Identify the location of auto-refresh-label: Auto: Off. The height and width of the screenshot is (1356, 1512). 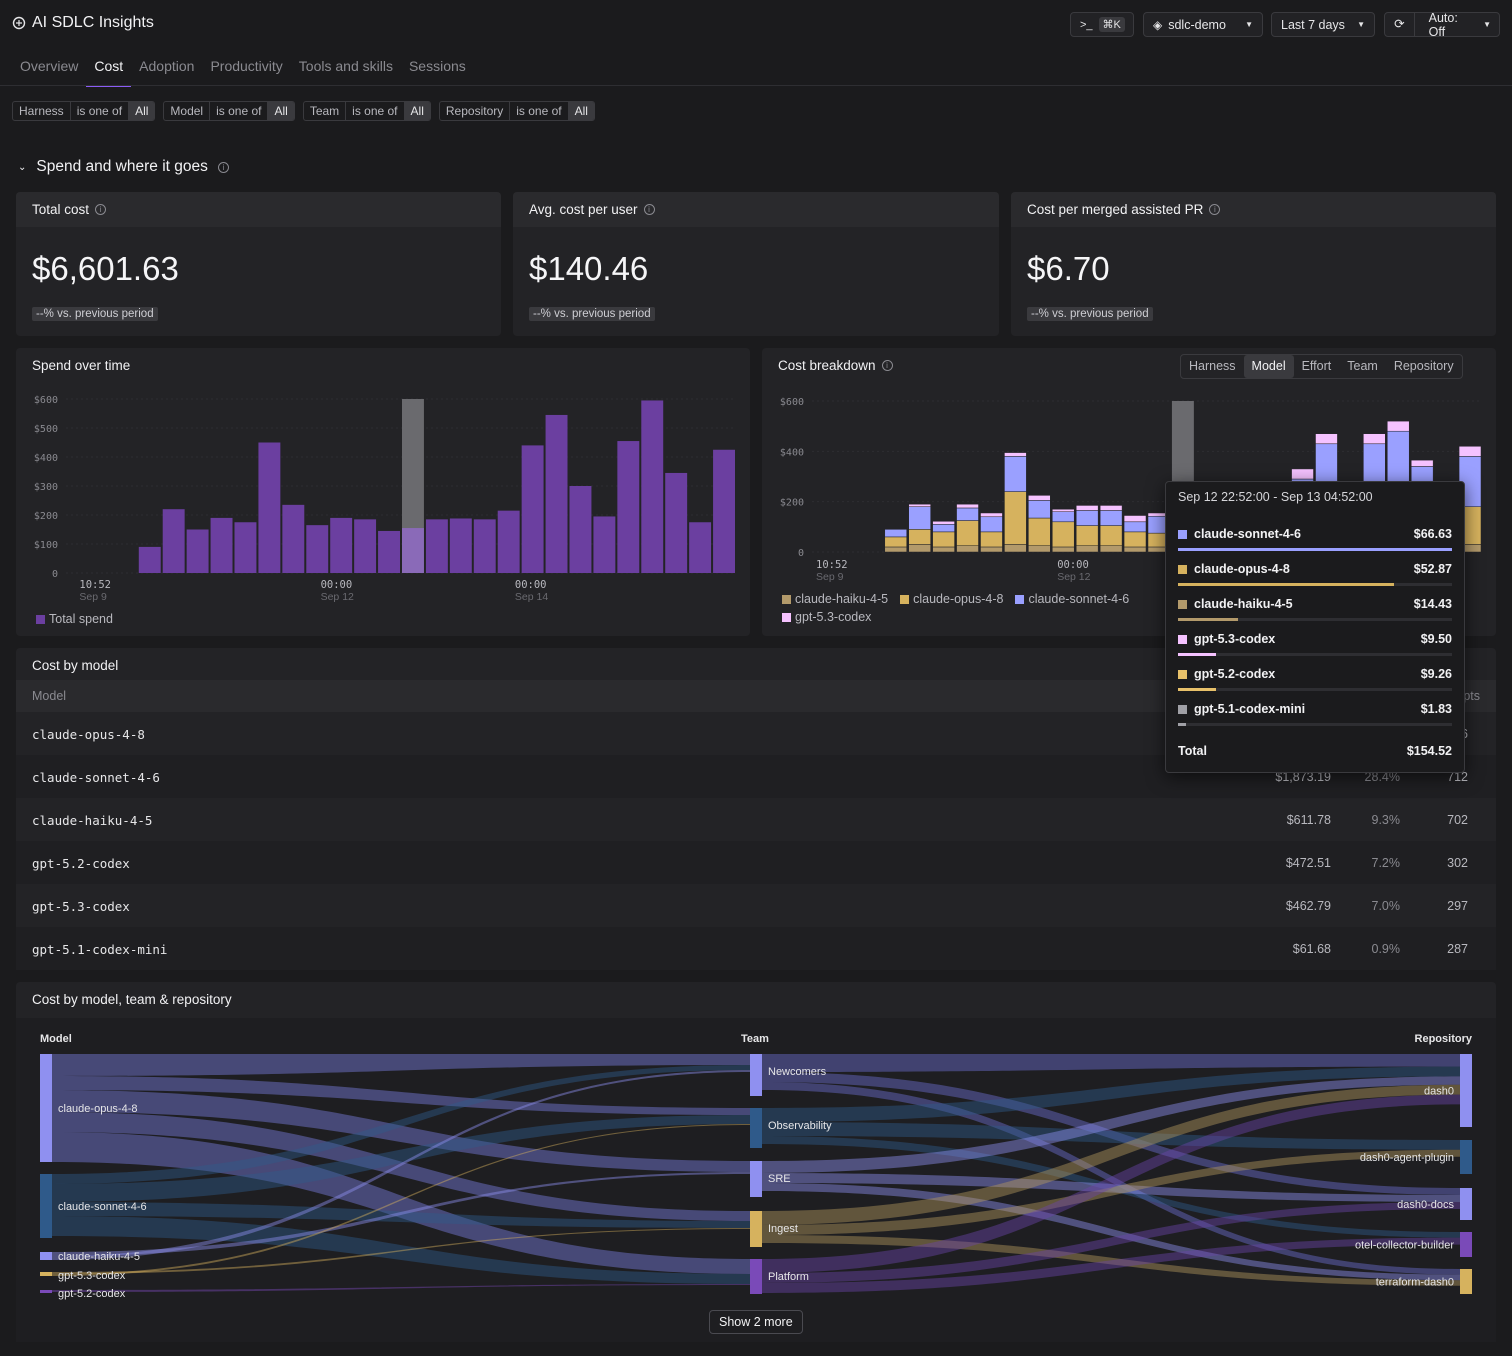
(1443, 24).